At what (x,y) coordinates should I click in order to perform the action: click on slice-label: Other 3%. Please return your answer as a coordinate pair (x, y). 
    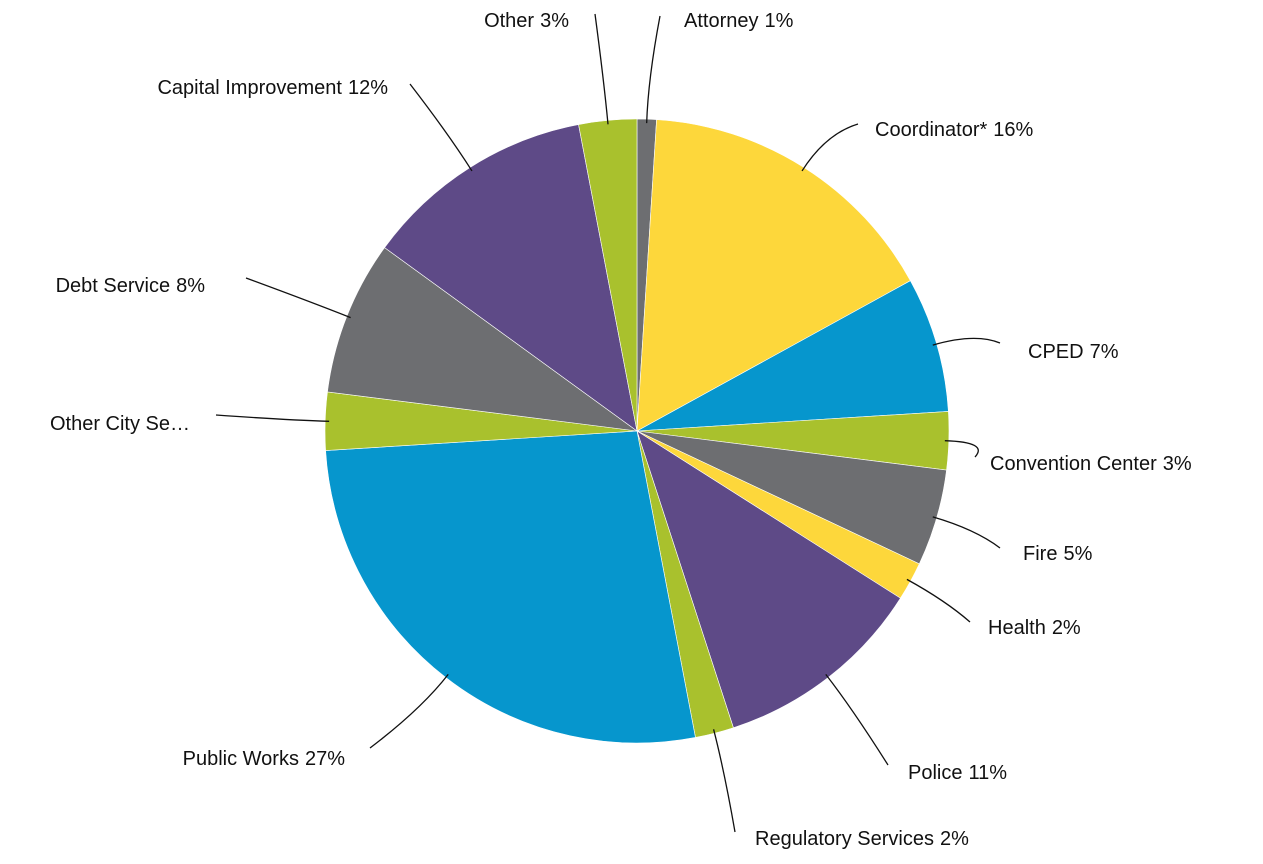
    Looking at the image, I should click on (526, 21).